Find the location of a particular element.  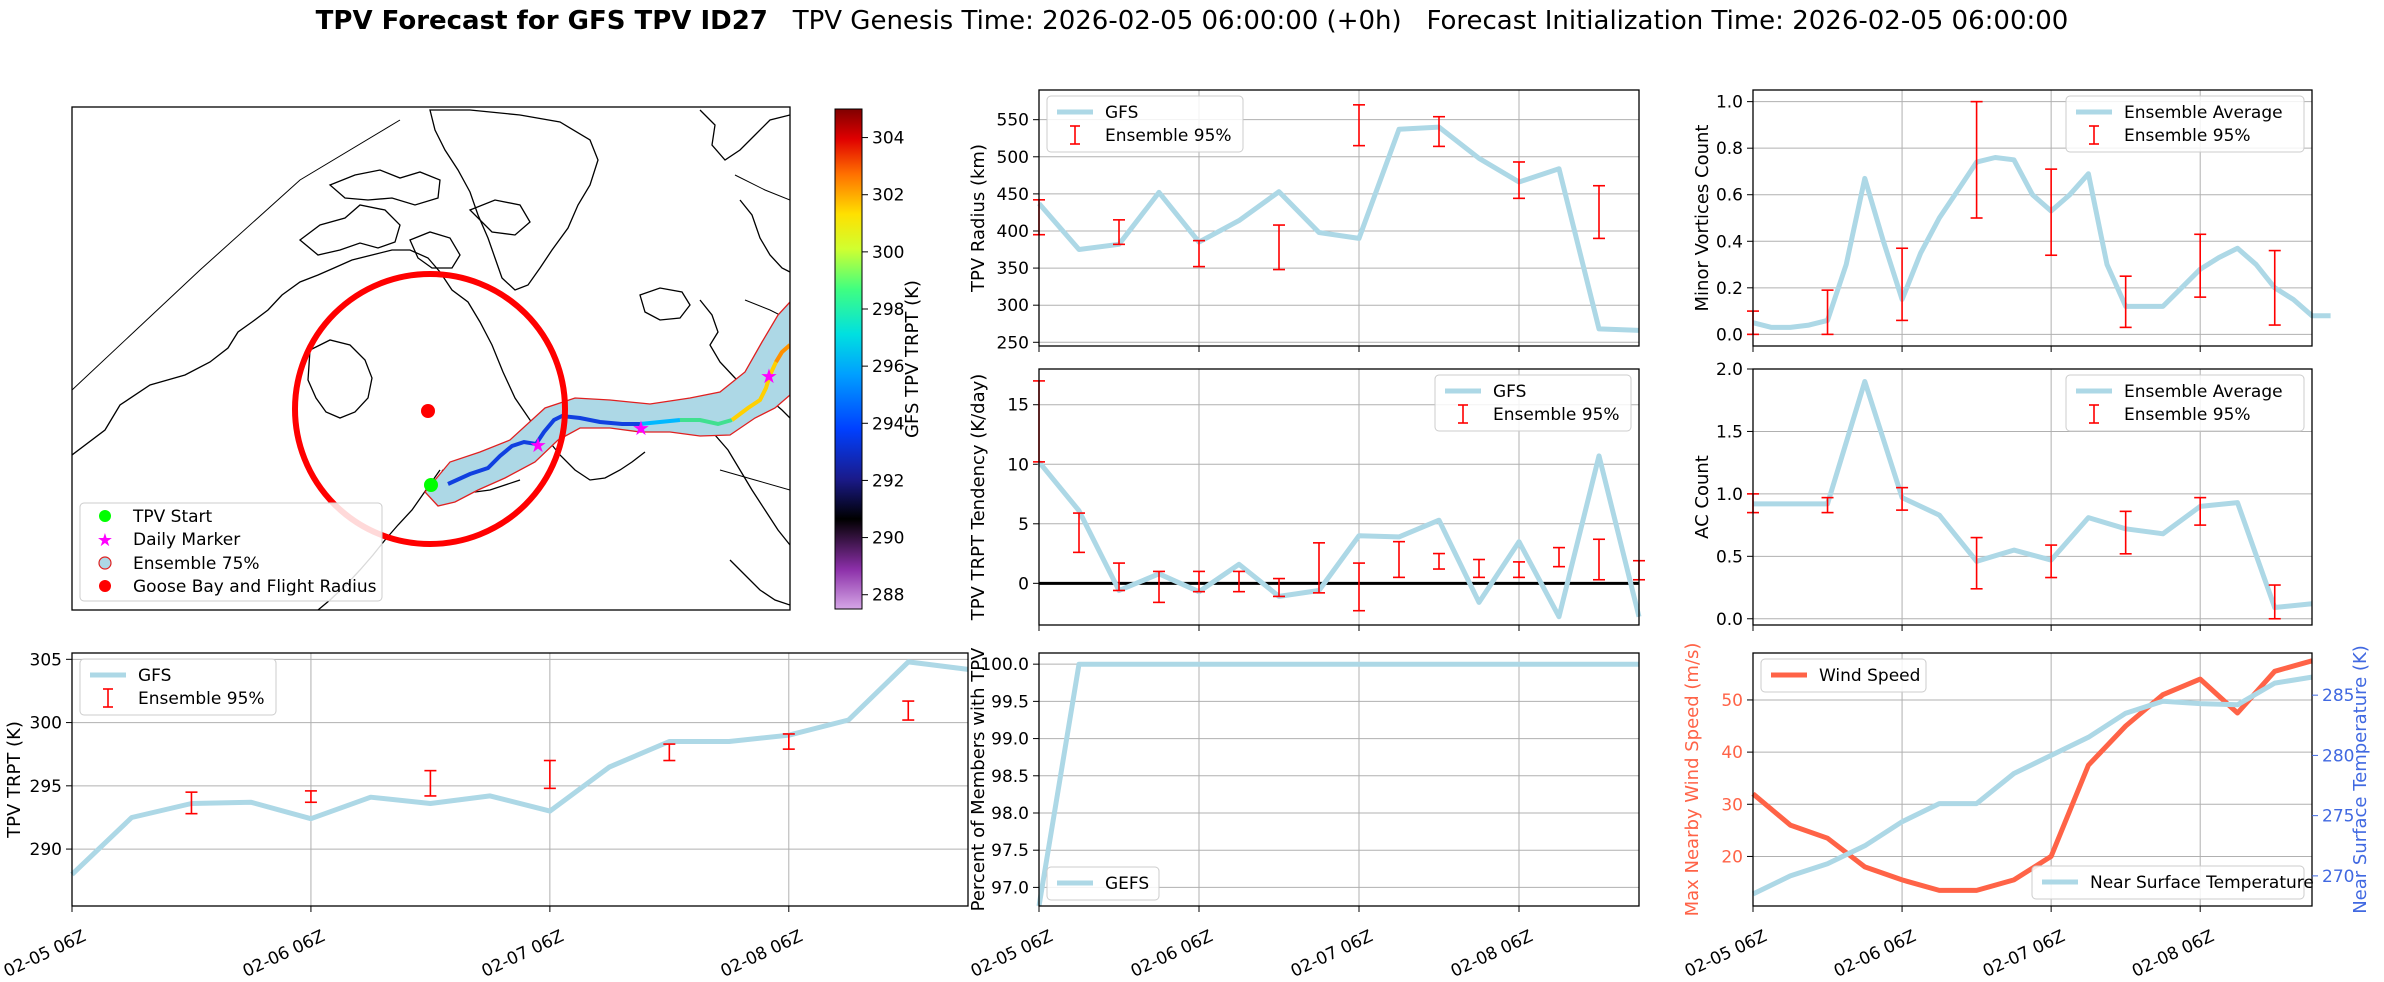

legend-ensemble-icon is located at coordinates (105, 563).